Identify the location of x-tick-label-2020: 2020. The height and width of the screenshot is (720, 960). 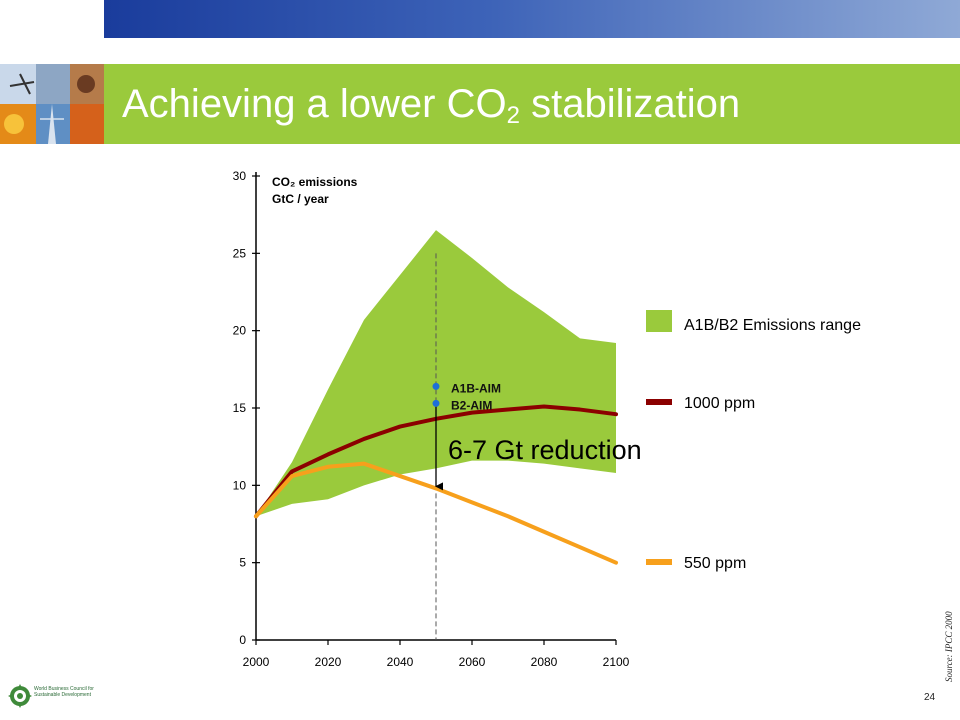
(328, 662).